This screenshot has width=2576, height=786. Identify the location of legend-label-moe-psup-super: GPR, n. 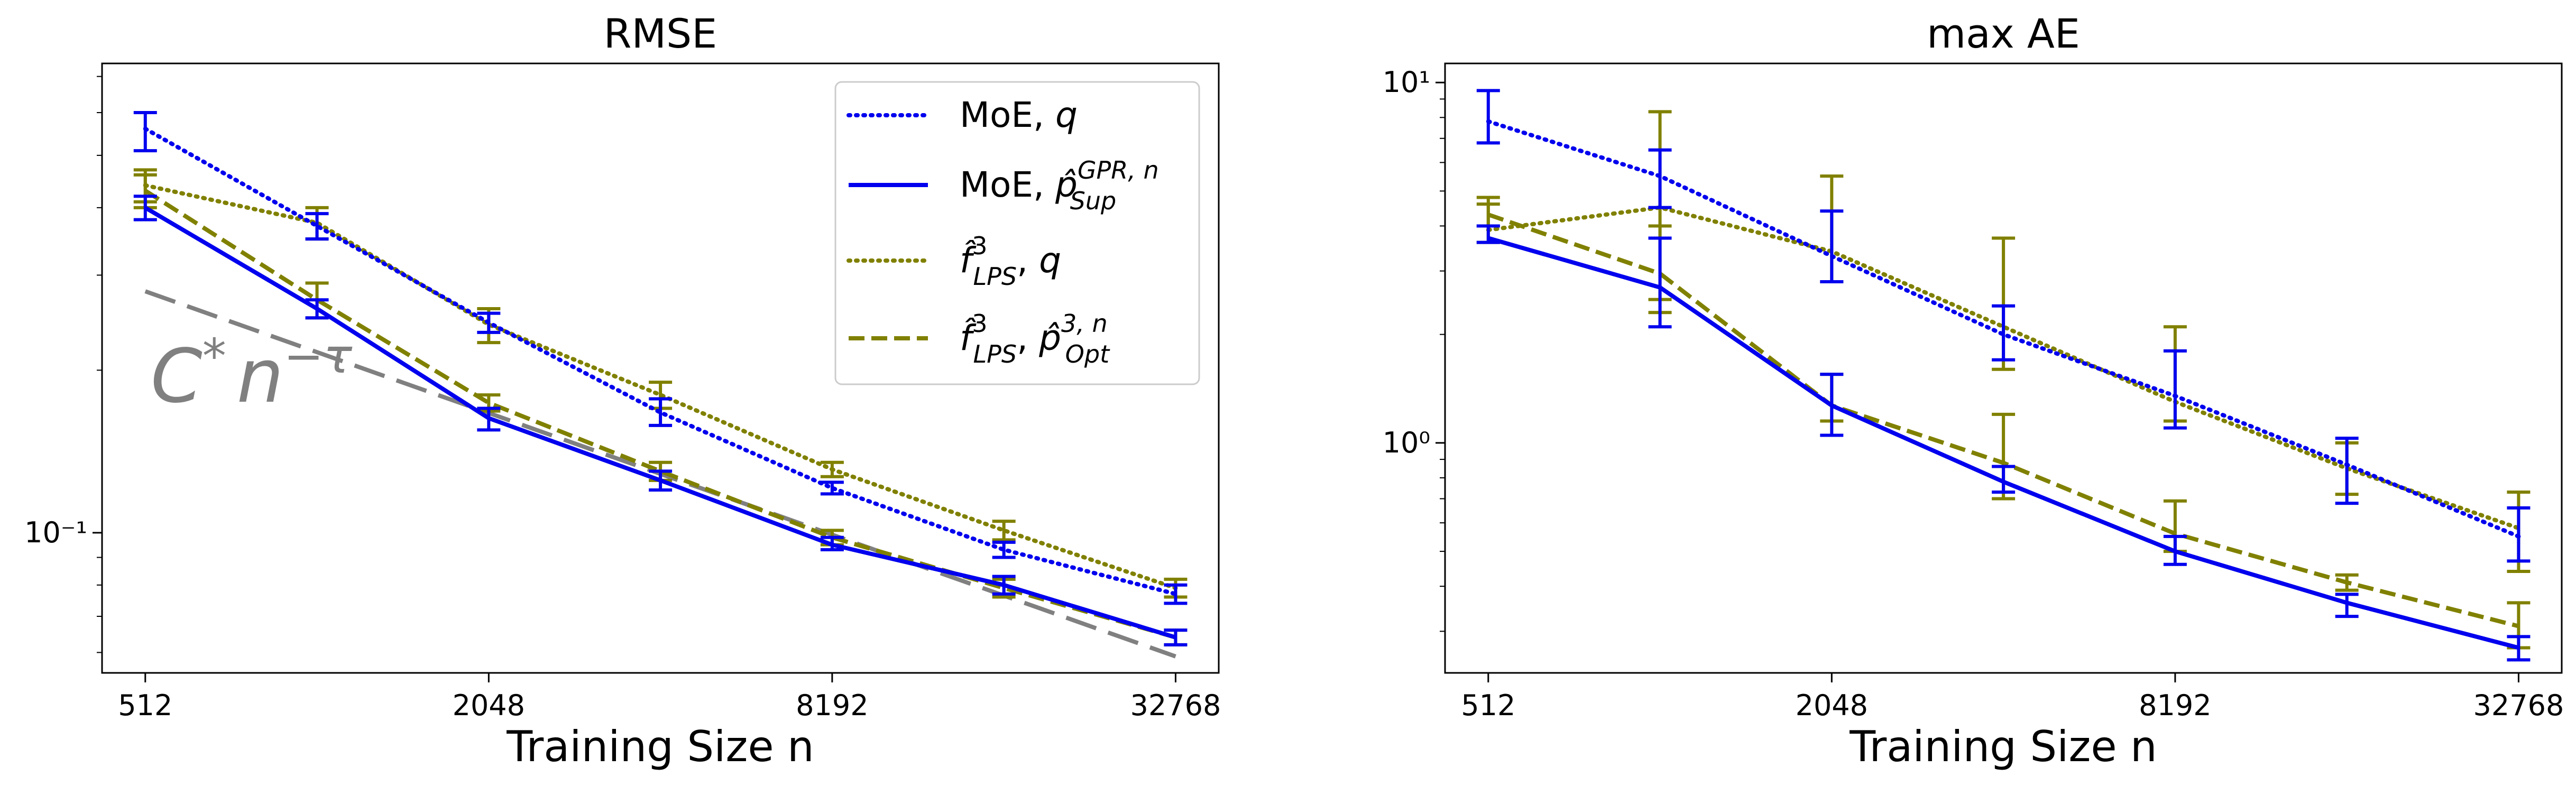
(1118, 170).